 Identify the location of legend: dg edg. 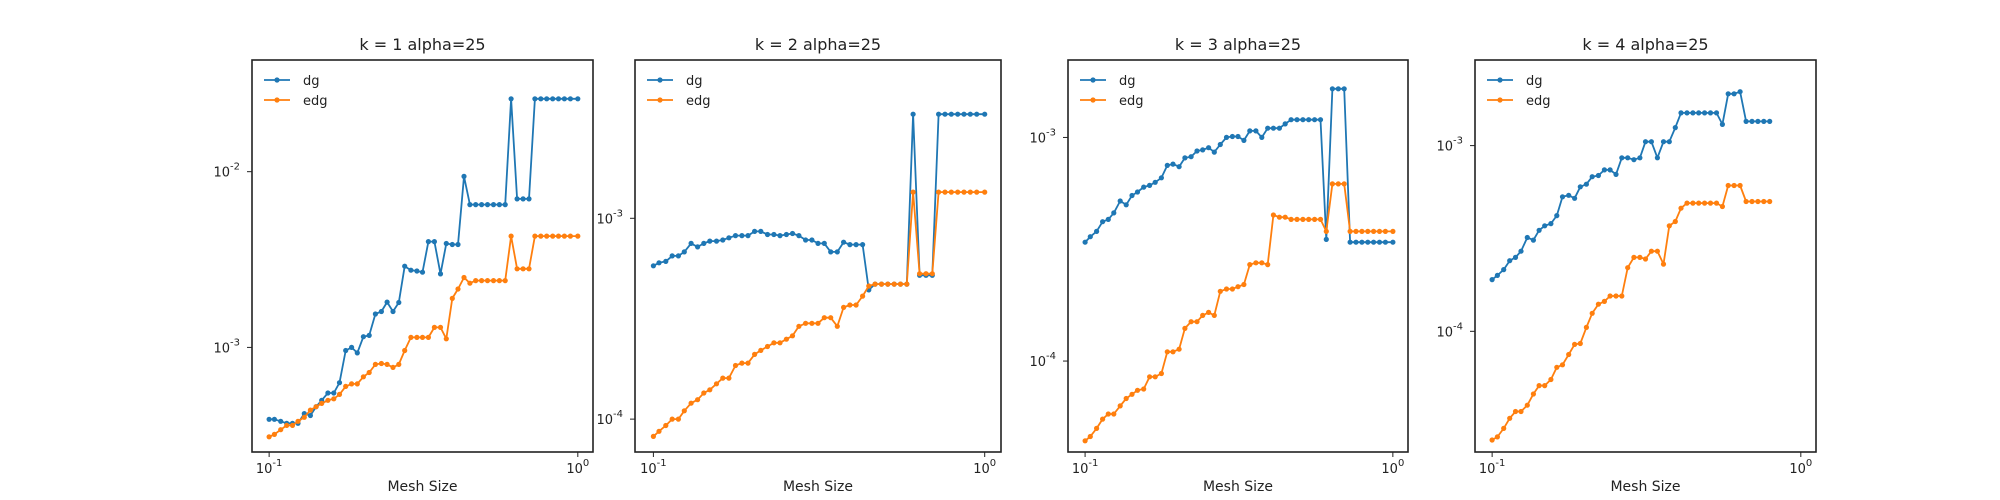
(1519, 91).